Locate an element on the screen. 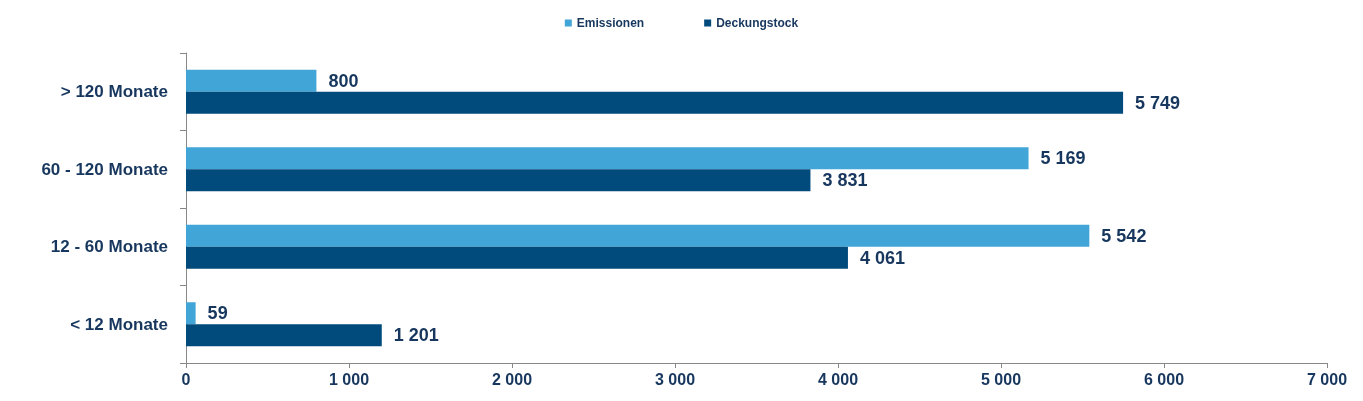 This screenshot has width=1363, height=401. data-label: 59 is located at coordinates (217, 313).